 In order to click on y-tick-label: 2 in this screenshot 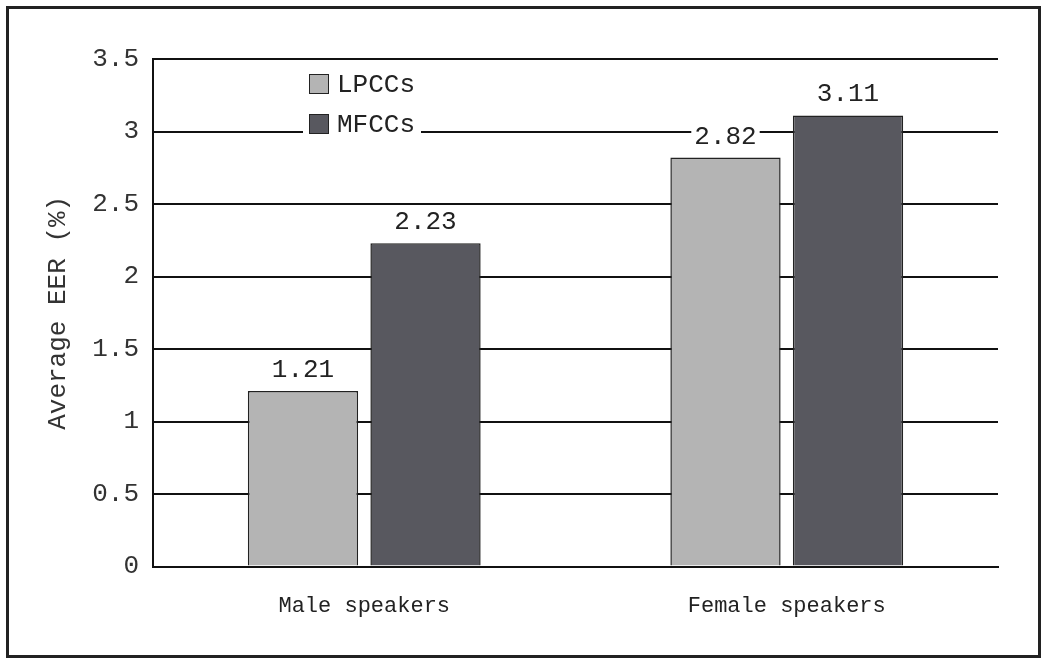, I will do `click(131, 276)`.